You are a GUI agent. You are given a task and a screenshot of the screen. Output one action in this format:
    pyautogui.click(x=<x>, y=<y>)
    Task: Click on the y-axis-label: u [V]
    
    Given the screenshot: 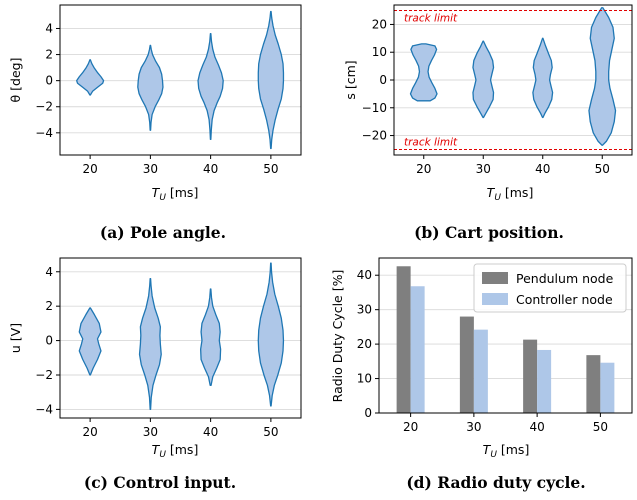 What is the action you would take?
    pyautogui.click(x=15, y=338)
    